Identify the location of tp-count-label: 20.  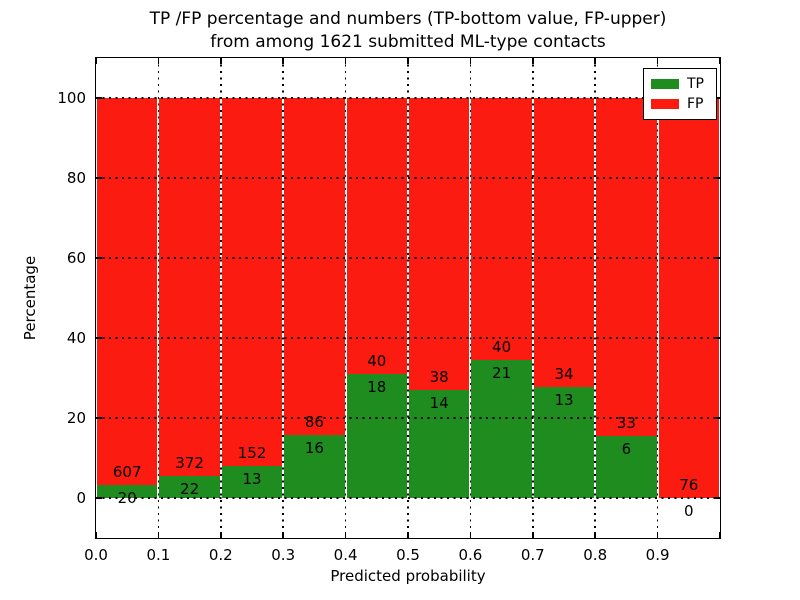
(127, 498).